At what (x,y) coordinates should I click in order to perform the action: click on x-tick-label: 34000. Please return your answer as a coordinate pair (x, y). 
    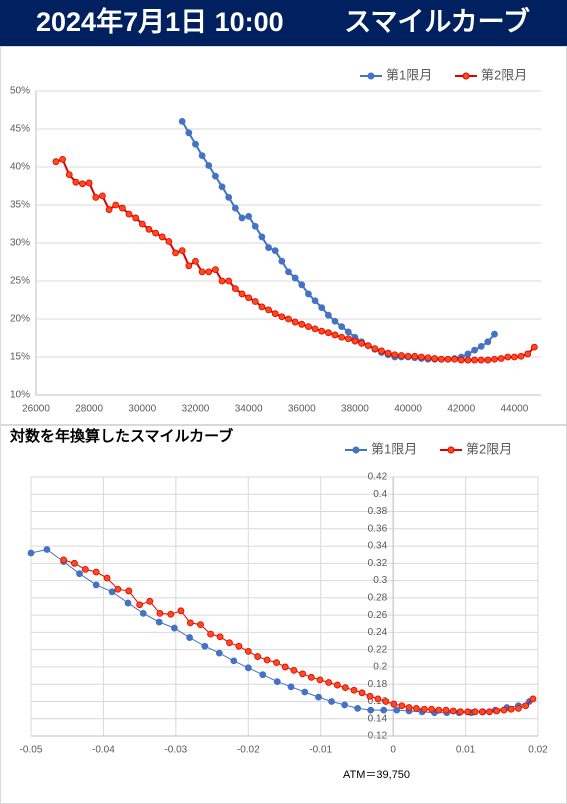
    Looking at the image, I should click on (249, 409).